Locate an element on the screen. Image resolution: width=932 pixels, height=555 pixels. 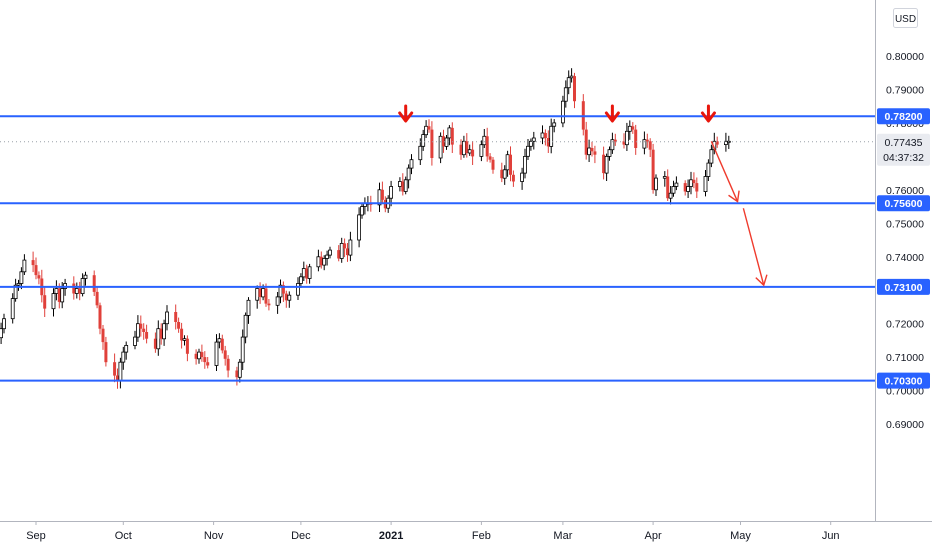
time-tick-label: Sep is located at coordinates (36, 536).